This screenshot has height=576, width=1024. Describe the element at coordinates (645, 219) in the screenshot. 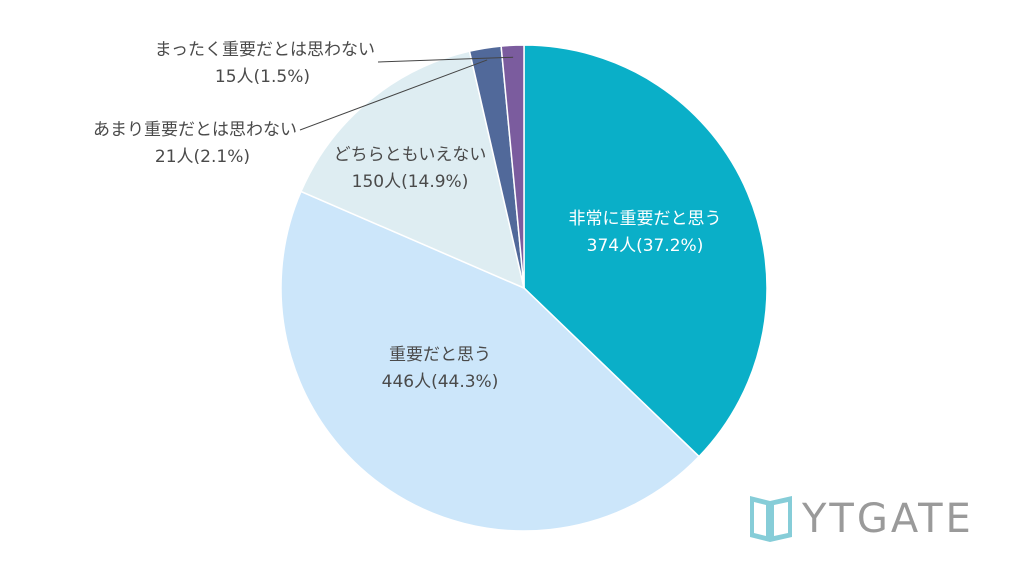

I see `slice-label-very-important: 非常に重要だと思う` at that location.